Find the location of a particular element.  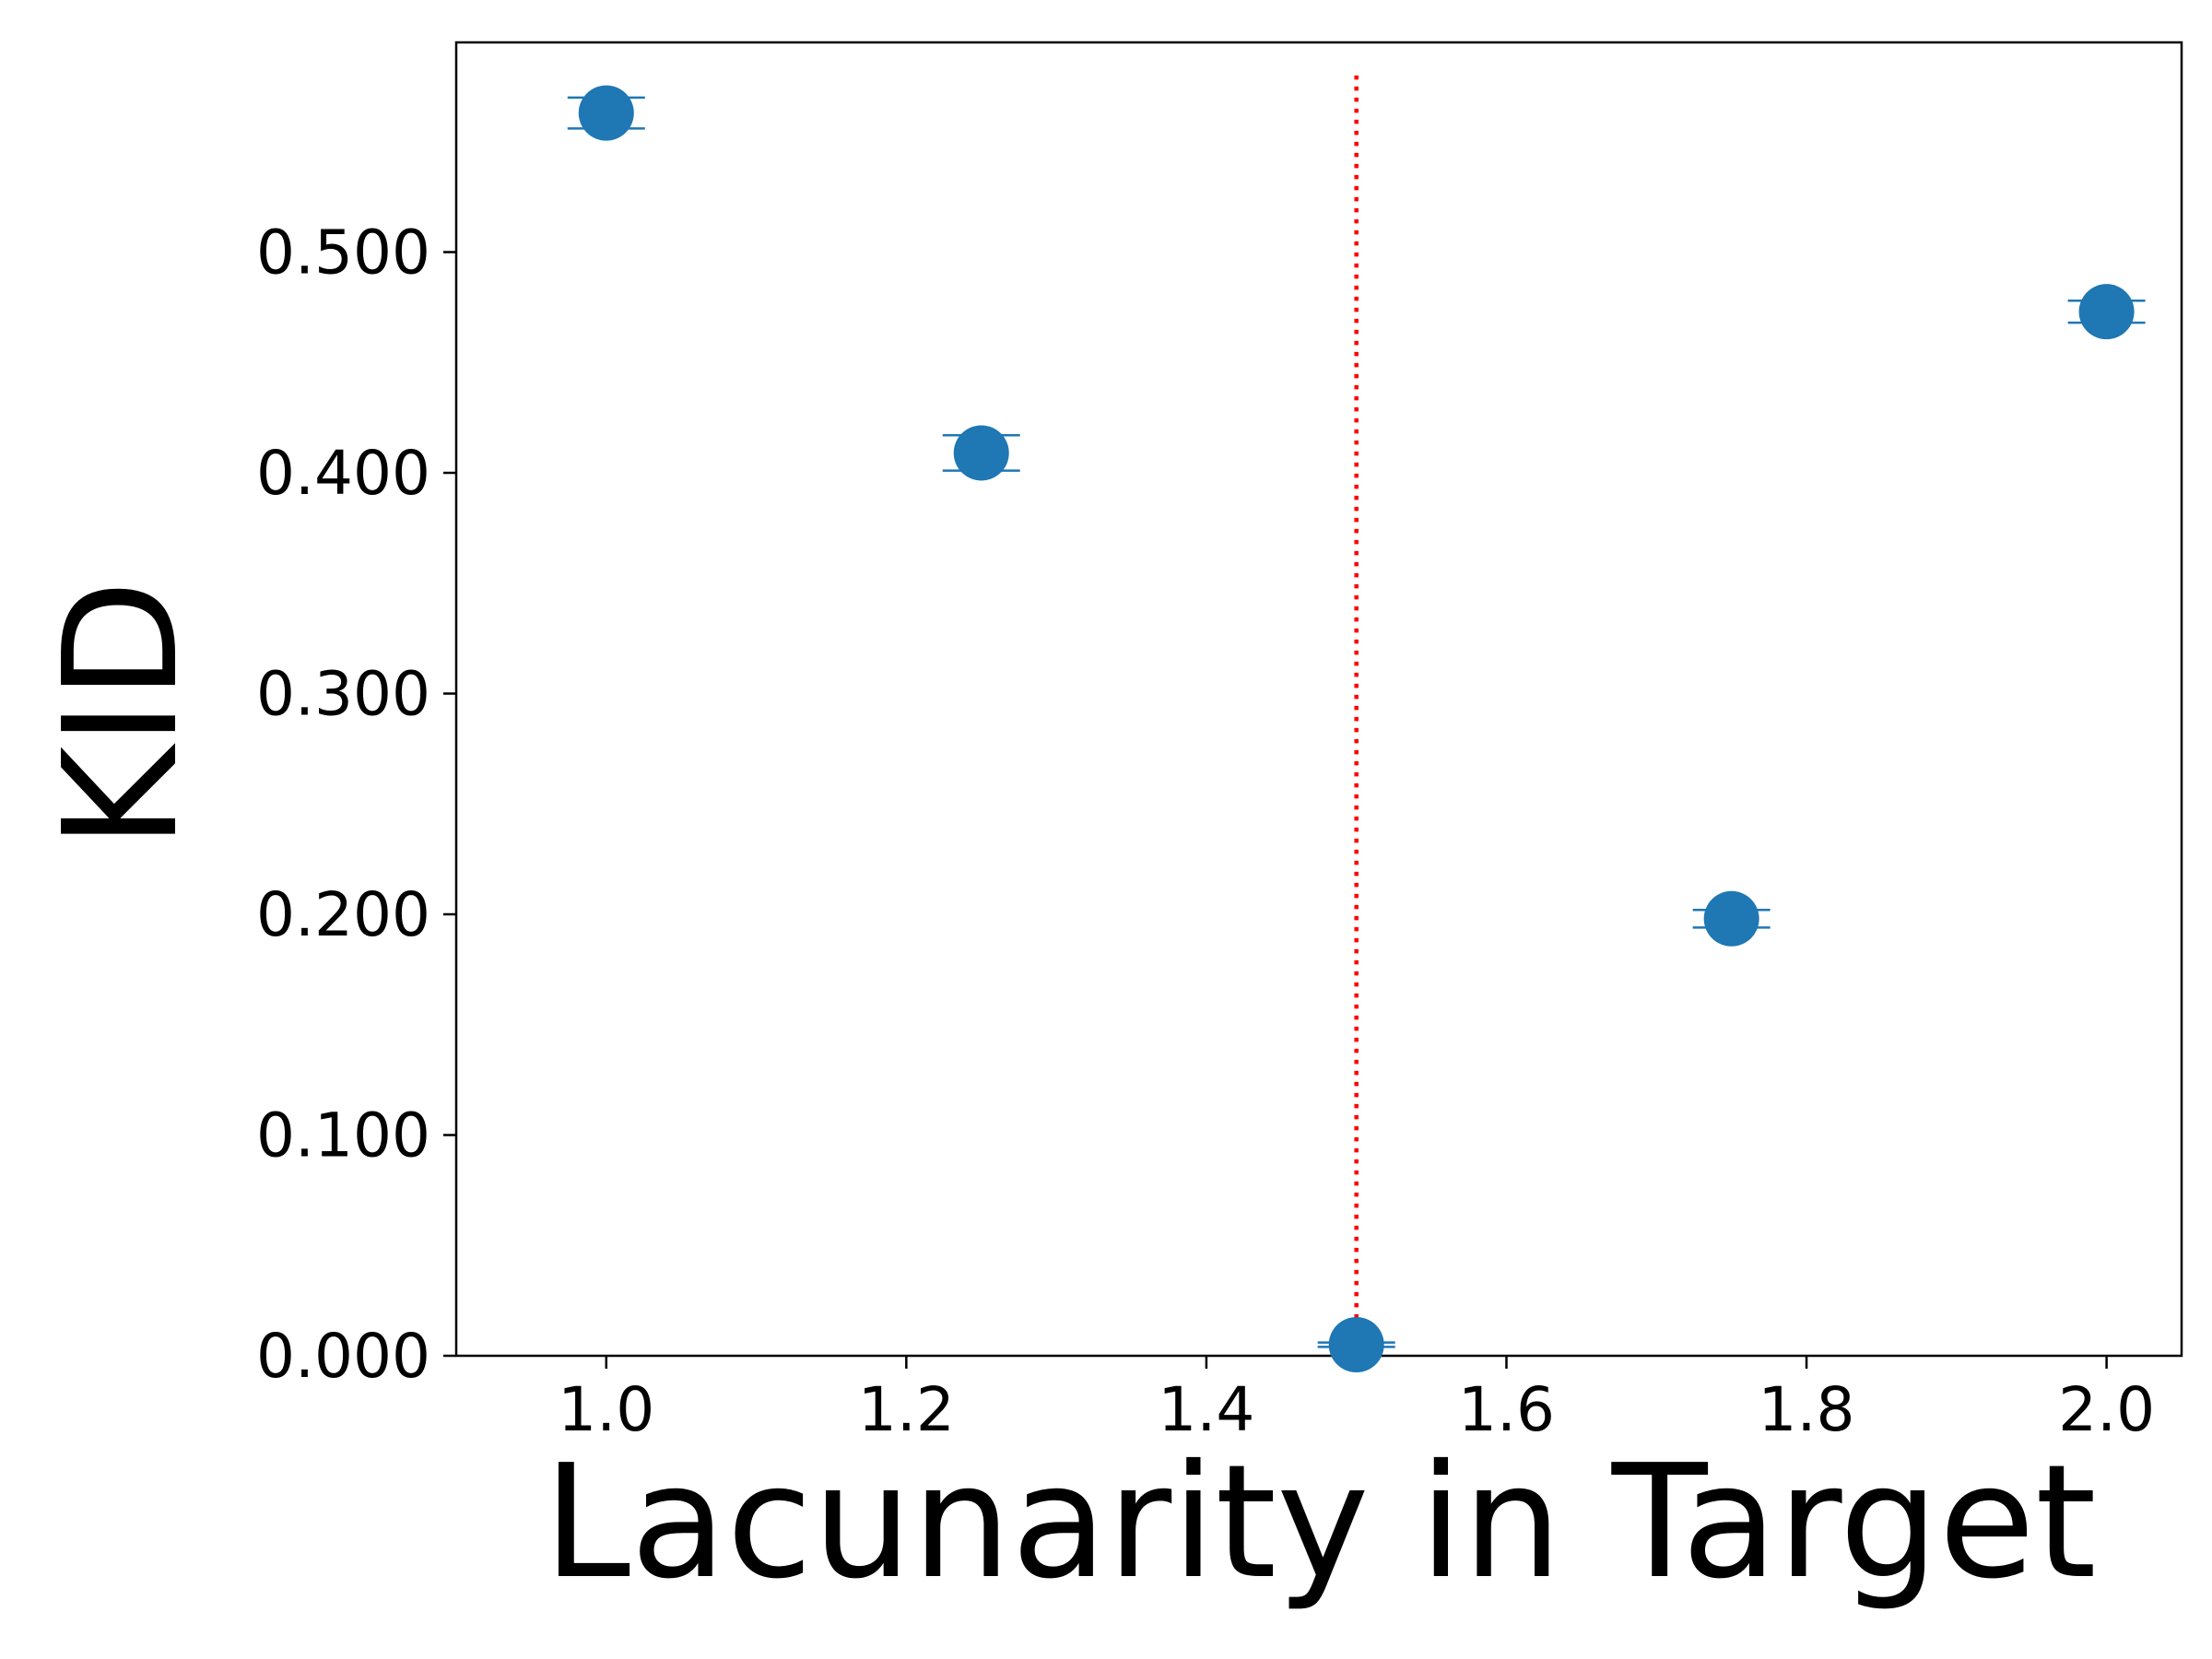

y-tick-label: 0.100 is located at coordinates (343, 1135).